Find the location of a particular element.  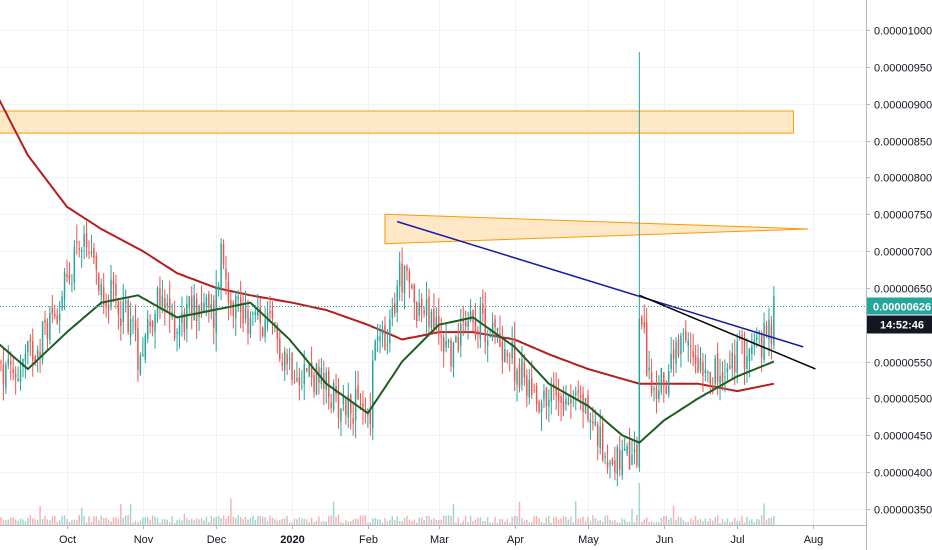

time-axis: Oct Nov Dec 2020 Feb Mar Apr May Jun Jul Aug is located at coordinates (433, 537).